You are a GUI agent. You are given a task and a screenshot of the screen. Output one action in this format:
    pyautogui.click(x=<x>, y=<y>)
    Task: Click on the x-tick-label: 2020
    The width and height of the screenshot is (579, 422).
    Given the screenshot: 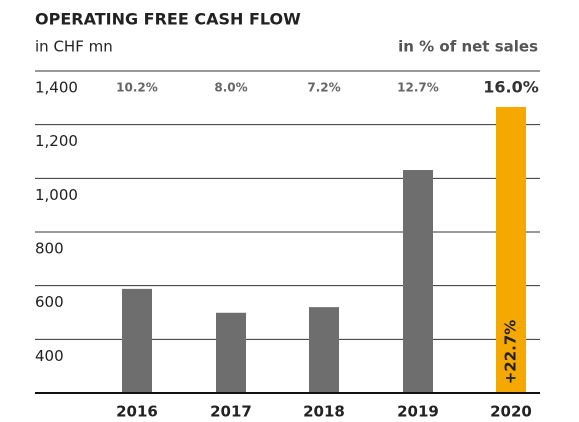 What is the action you would take?
    pyautogui.click(x=511, y=412)
    